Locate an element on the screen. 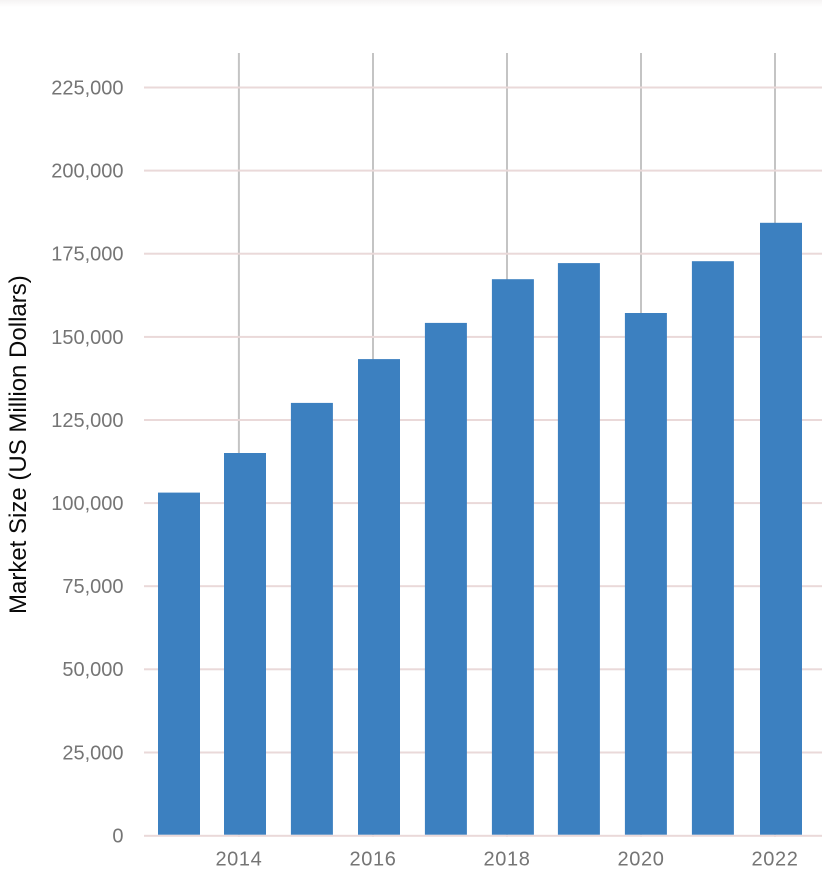 Image resolution: width=822 pixels, height=896 pixels. svg-text: 25,000 is located at coordinates (92, 753).